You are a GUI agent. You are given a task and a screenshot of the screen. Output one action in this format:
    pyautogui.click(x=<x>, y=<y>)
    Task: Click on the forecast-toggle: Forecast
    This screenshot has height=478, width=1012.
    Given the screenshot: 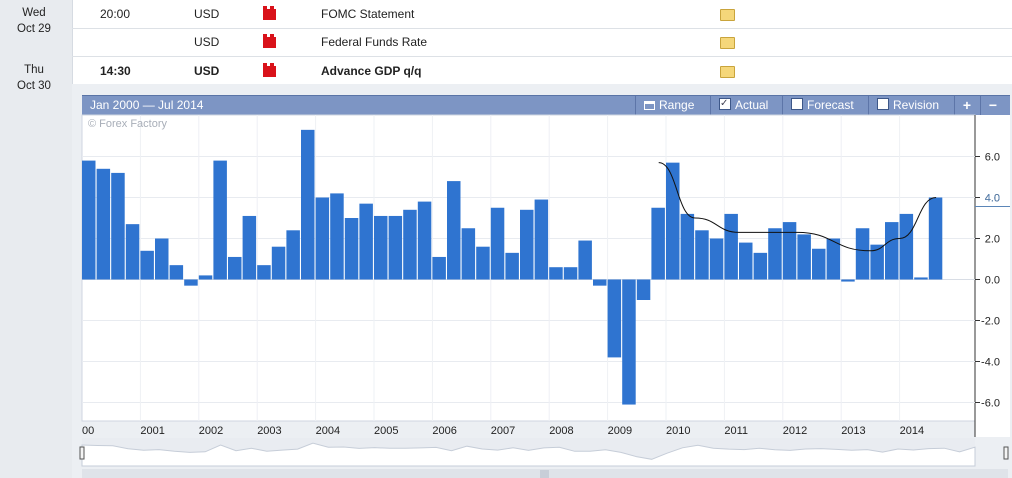 What is the action you would take?
    pyautogui.click(x=822, y=105)
    